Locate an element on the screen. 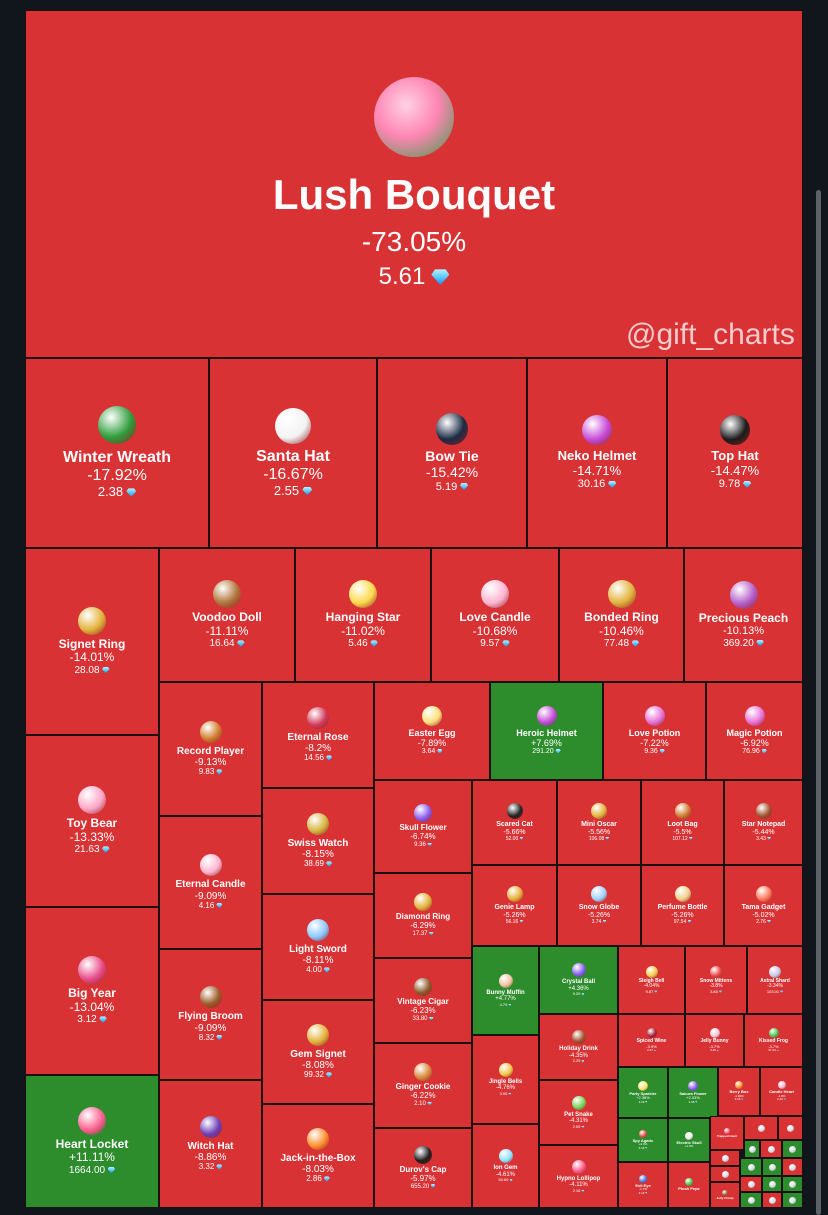  tile-eternal-candle: Eternal Candle -9.09% 4.16 is located at coordinates (210, 882).